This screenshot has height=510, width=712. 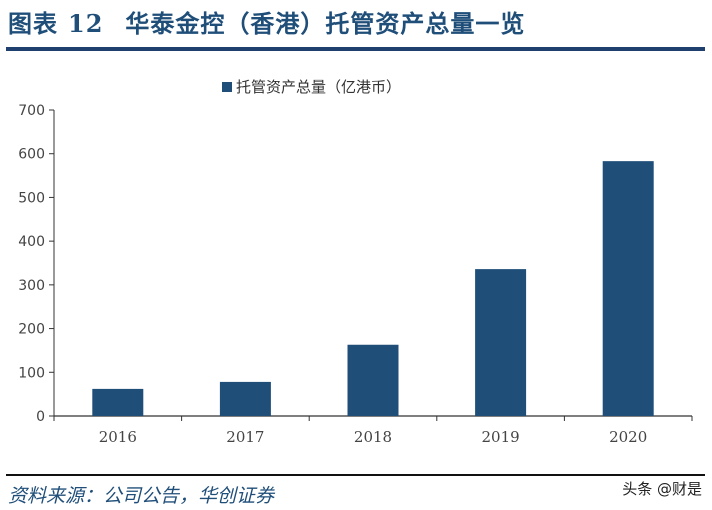 What do you see at coordinates (31, 242) in the screenshot?
I see `y-tick-label: 400` at bounding box center [31, 242].